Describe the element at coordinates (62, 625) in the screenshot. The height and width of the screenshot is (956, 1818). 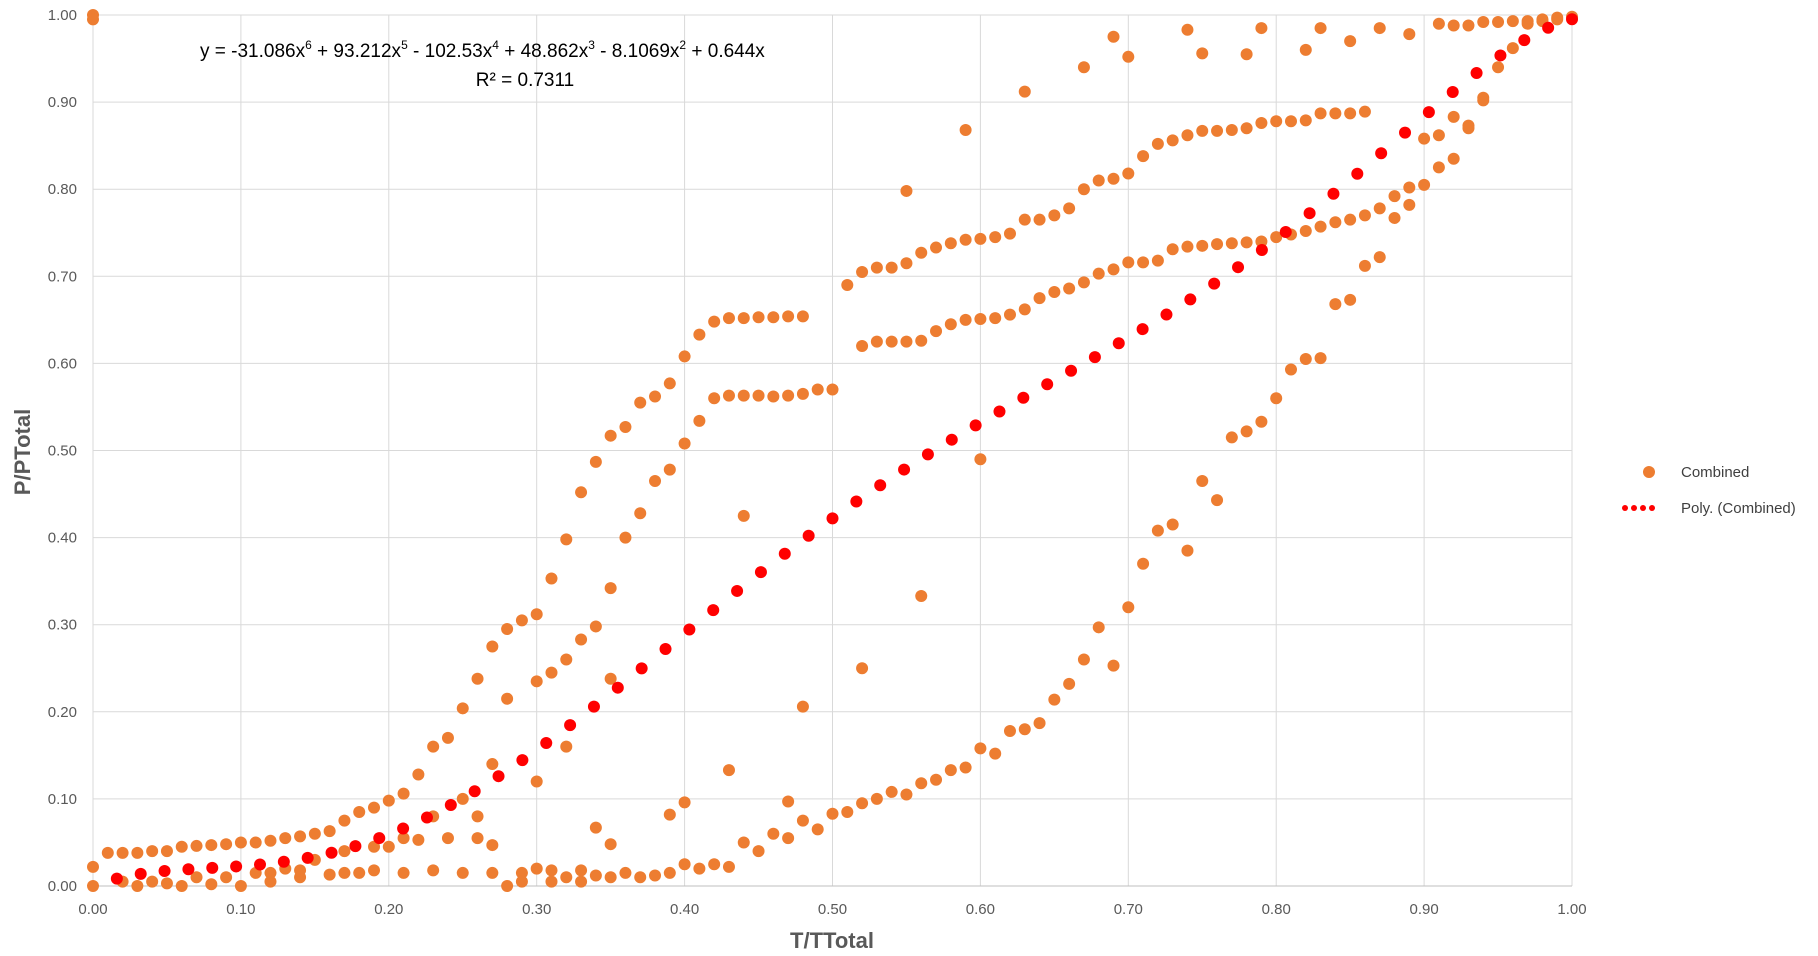
I see `y-tick-label: 0.30` at that location.